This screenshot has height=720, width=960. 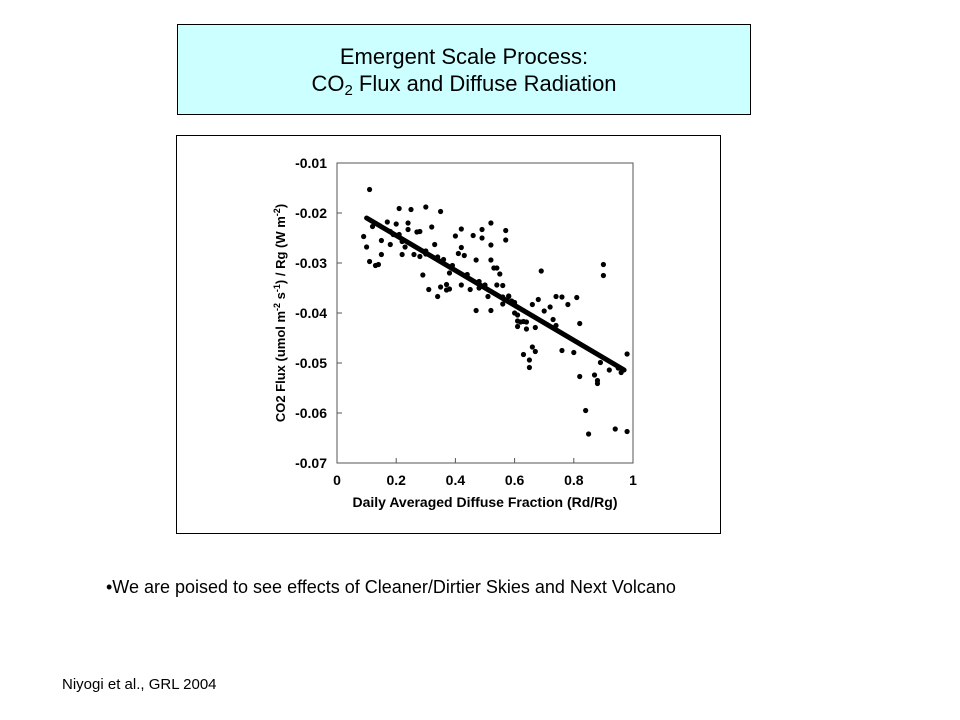 What do you see at coordinates (495, 311) in the screenshot?
I see `data-points` at bounding box center [495, 311].